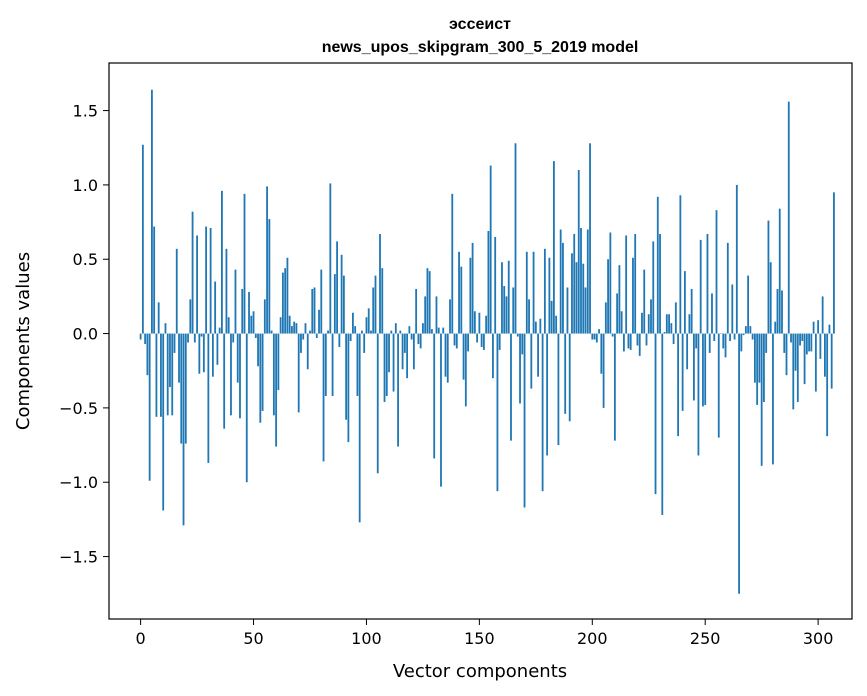  What do you see at coordinates (480, 671) in the screenshot?
I see `x-axis-label: Vector components` at bounding box center [480, 671].